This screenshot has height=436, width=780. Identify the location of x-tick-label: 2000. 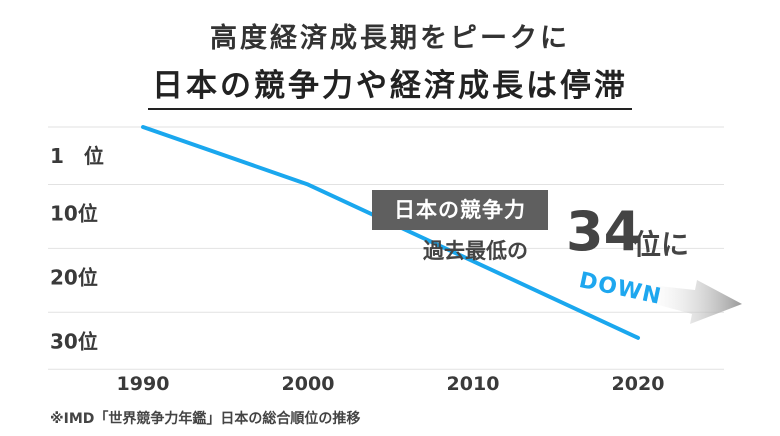
(308, 384).